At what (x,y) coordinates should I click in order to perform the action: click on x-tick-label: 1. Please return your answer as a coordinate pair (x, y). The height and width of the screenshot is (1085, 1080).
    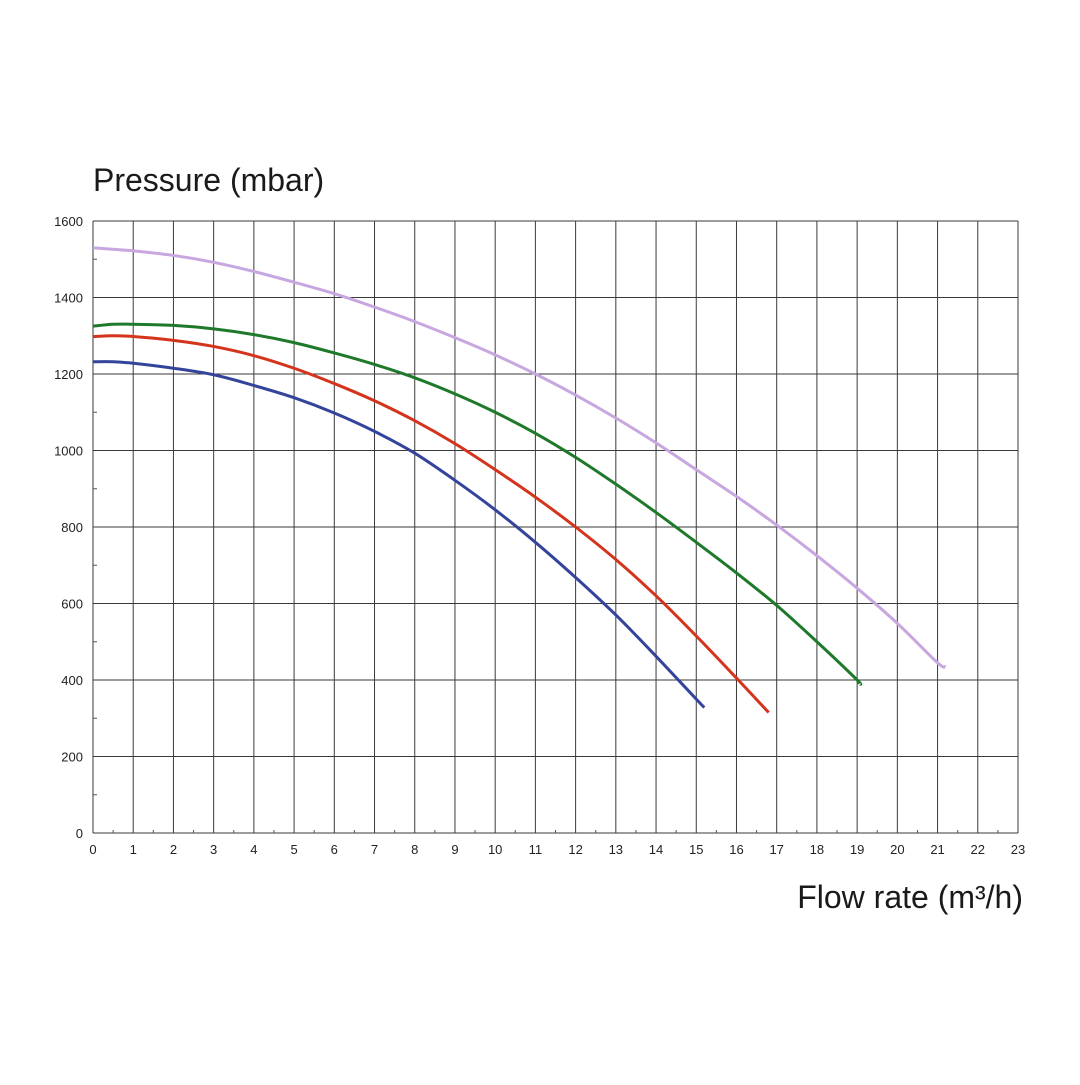
    Looking at the image, I should click on (133, 849).